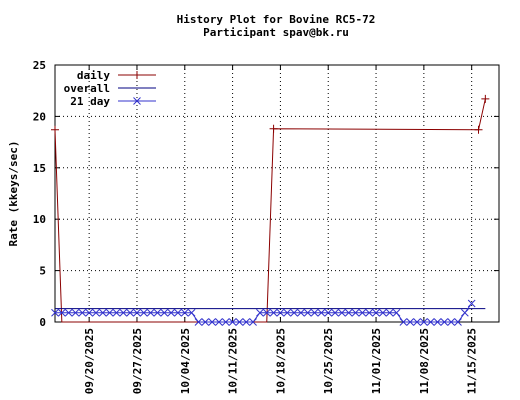 Image resolution: width=520 pixels, height=400 pixels. What do you see at coordinates (424, 361) in the screenshot?
I see `x-tick-label: 11/08/2025` at bounding box center [424, 361].